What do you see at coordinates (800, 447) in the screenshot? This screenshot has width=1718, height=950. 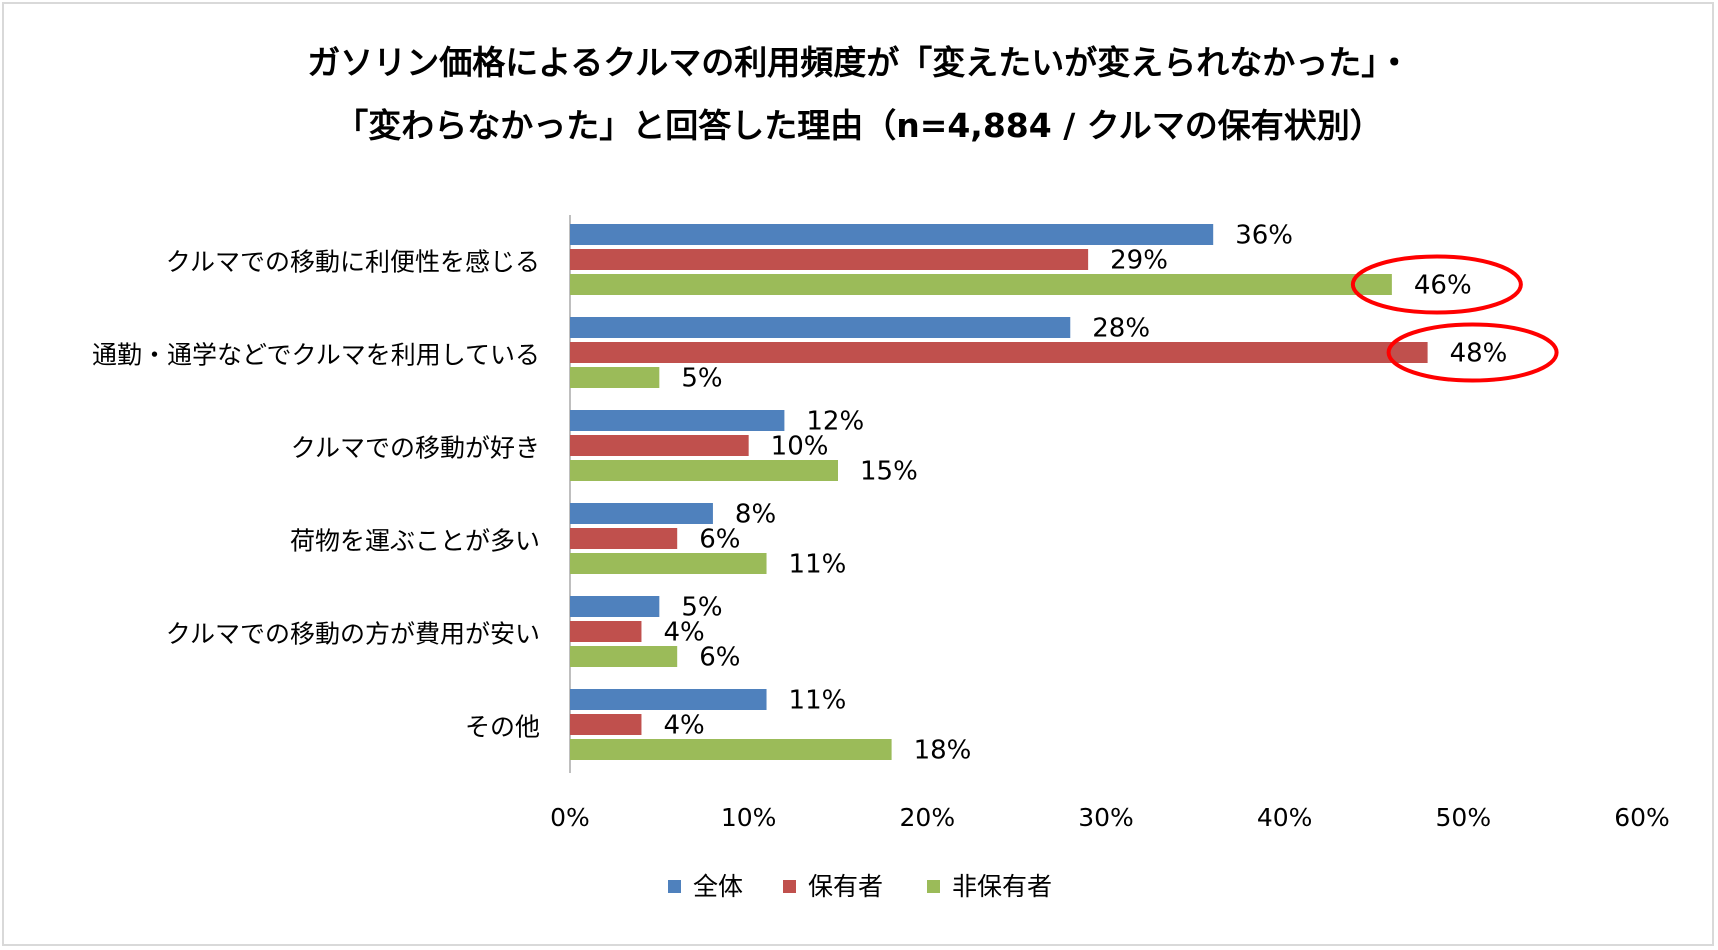 I see `data-label: 10%` at bounding box center [800, 447].